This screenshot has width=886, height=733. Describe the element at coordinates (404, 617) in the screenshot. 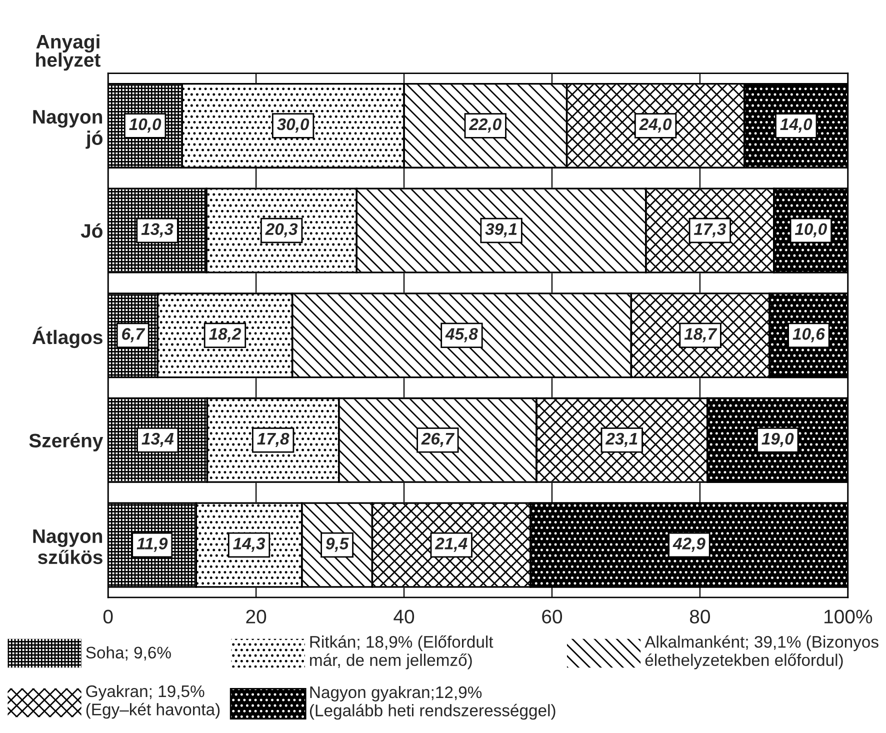

I see `x-tick-label: 40` at that location.